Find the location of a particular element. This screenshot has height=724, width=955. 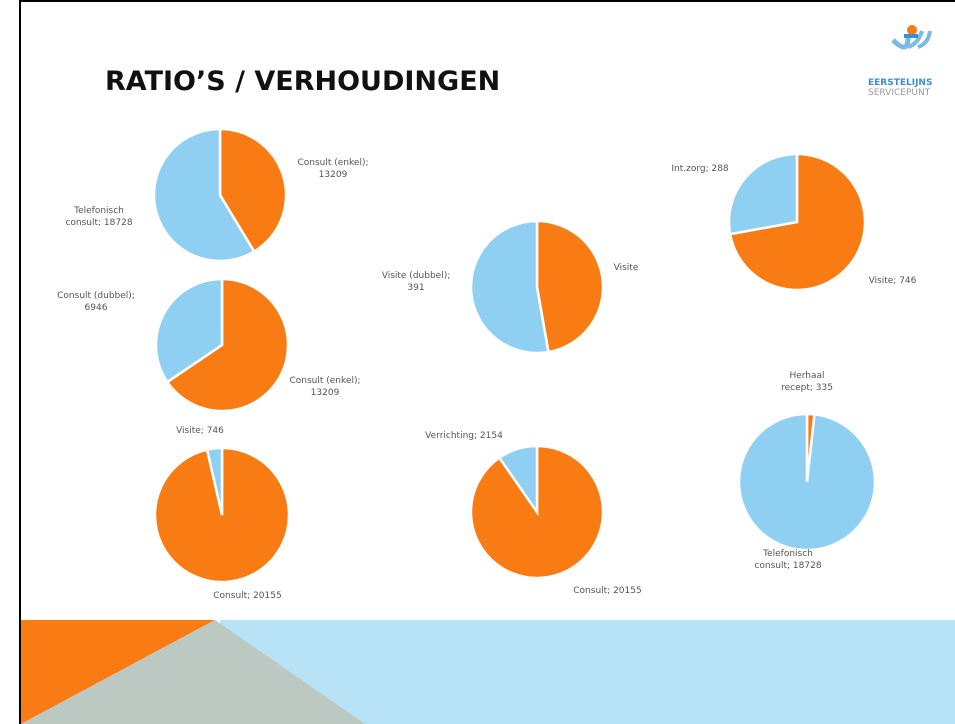

slice-label: Visite (dubbel); 391 is located at coordinates (416, 282).